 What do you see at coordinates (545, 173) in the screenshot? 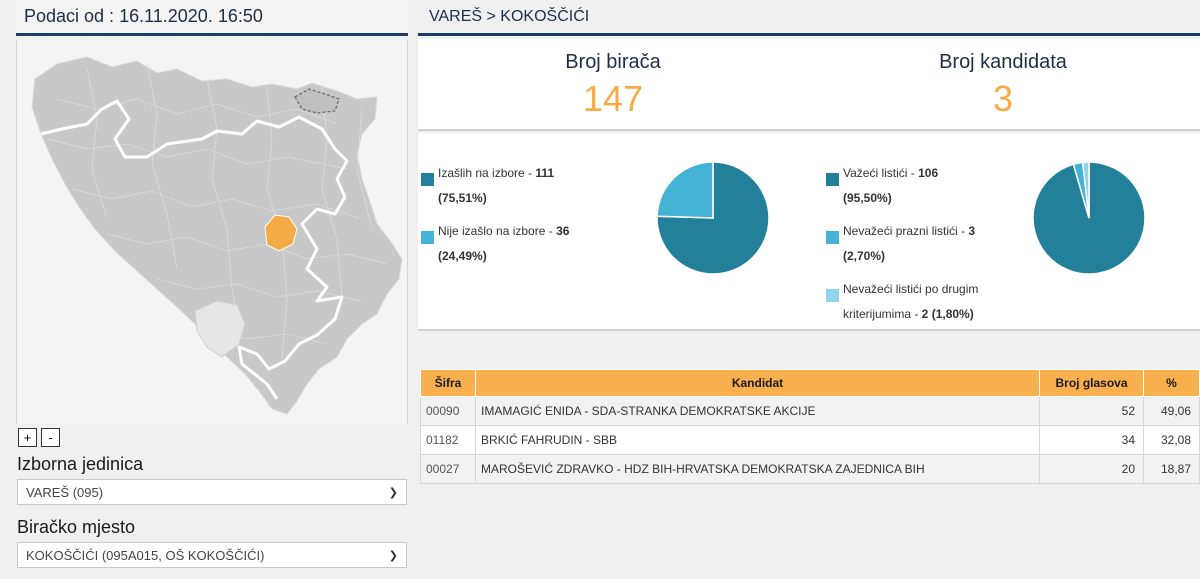
I see `legend-value: 111` at bounding box center [545, 173].